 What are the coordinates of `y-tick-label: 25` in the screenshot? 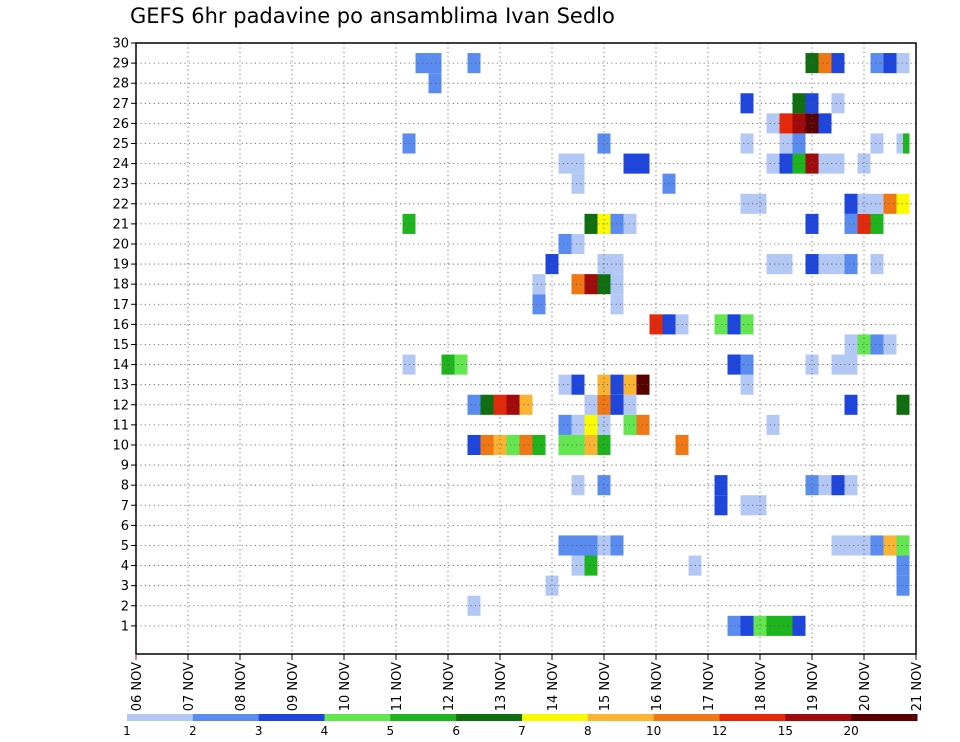 It's located at (120, 144).